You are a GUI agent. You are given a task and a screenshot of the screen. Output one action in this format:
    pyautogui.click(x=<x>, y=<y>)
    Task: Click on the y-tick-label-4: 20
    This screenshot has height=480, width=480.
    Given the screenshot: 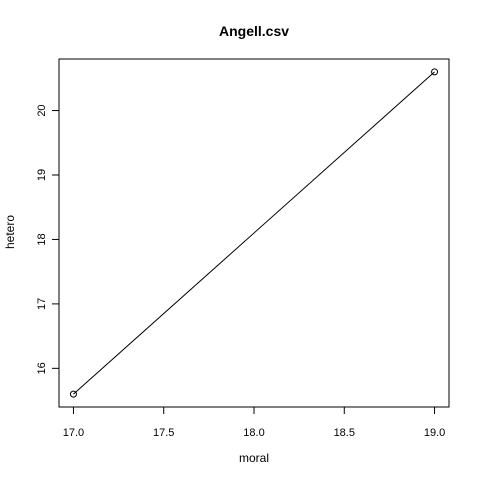 What is the action you would take?
    pyautogui.click(x=42, y=110)
    